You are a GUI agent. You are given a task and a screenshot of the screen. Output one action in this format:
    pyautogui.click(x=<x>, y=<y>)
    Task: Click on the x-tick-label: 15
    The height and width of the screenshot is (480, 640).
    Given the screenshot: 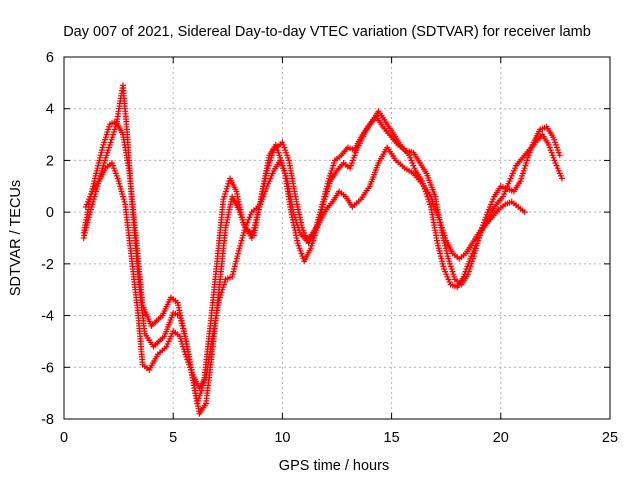 What is the action you would take?
    pyautogui.click(x=392, y=438)
    